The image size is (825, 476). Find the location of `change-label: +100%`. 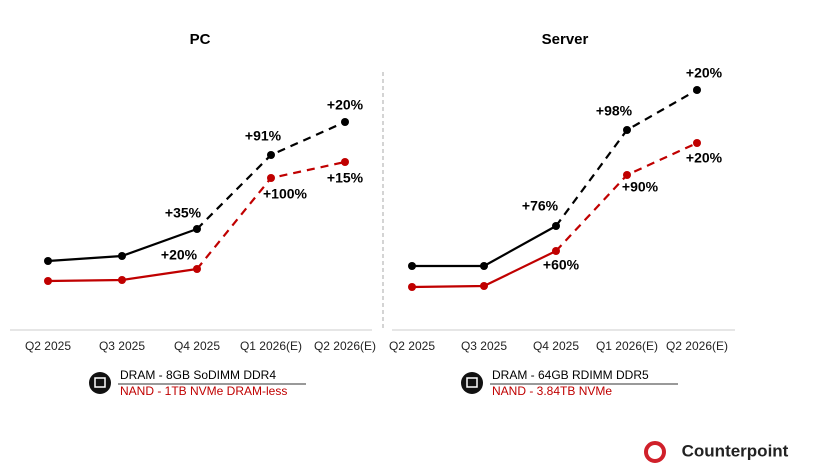

change-label: +100% is located at coordinates (285, 194).